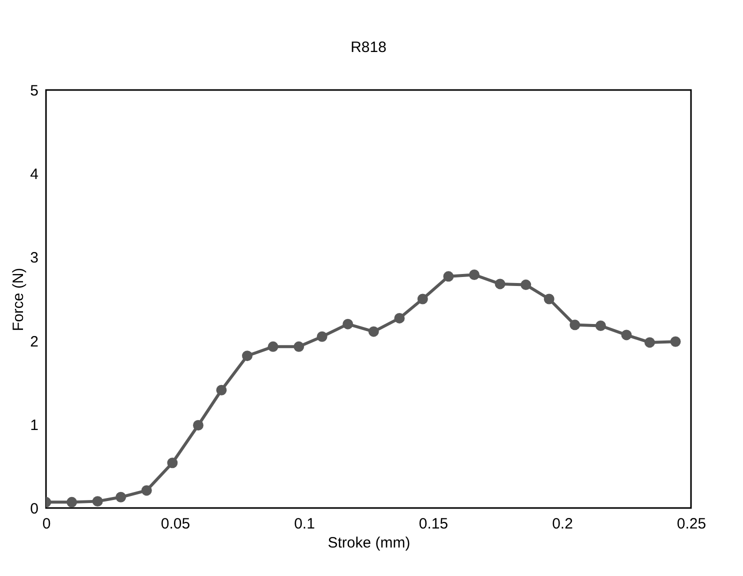 This screenshot has height=576, width=743. Describe the element at coordinates (691, 524) in the screenshot. I see `x-tick-label: 0.25` at that location.